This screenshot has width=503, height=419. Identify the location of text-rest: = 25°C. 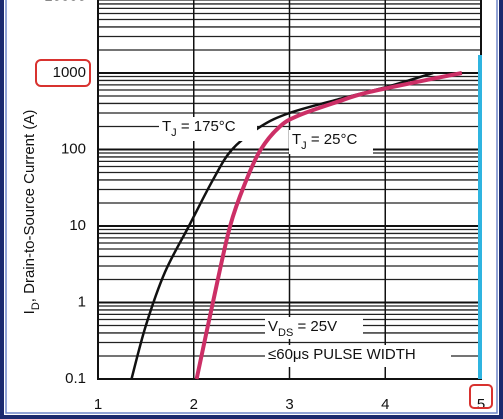
(332, 139).